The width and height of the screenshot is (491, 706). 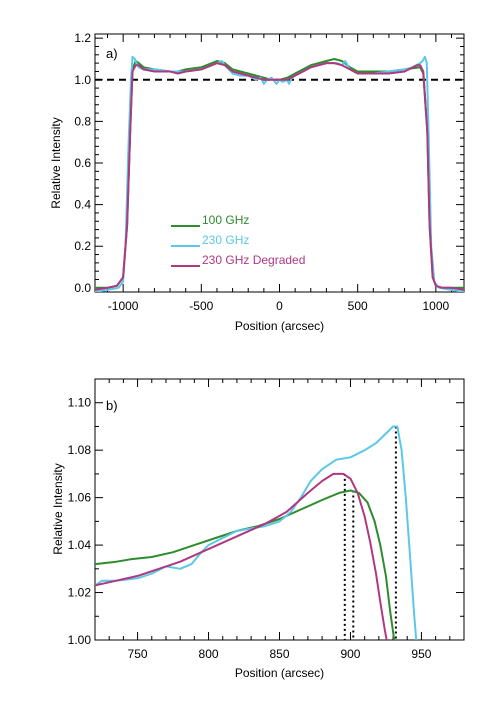 I want to click on x-tick-label-a: -1000, so click(x=123, y=306).